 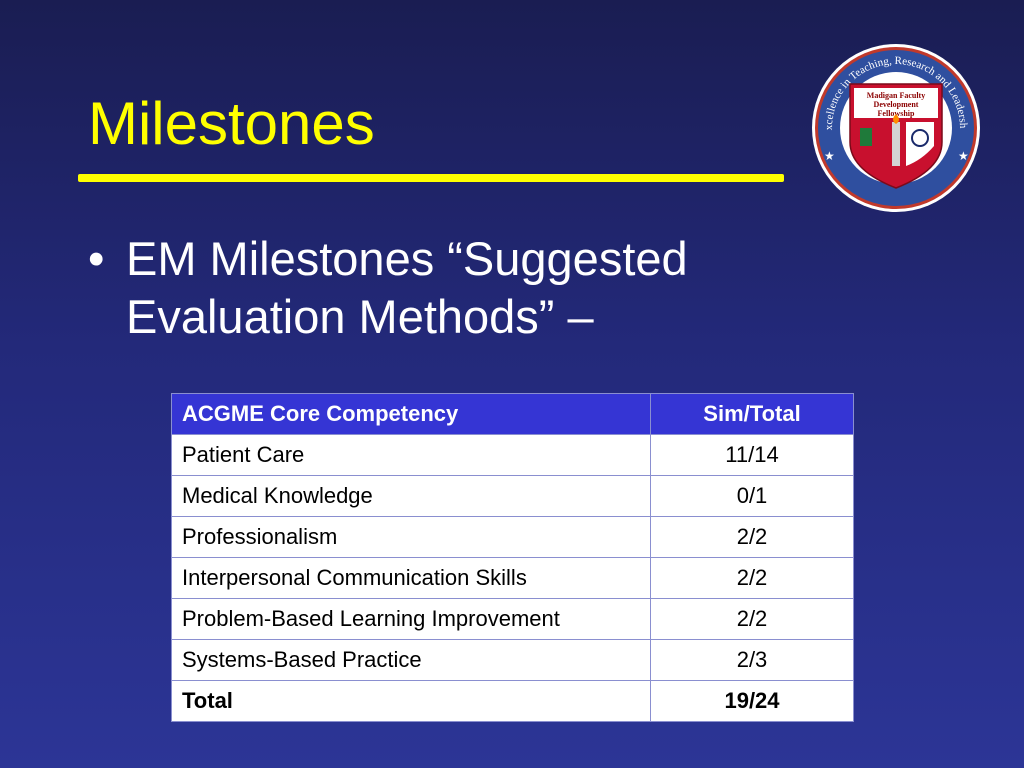 What do you see at coordinates (866, 137) in the screenshot?
I see `shield-books-icon` at bounding box center [866, 137].